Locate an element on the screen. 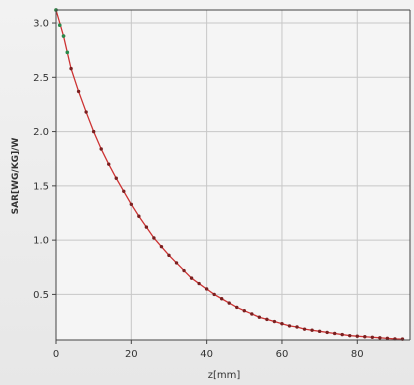  y-tick-label: 2.0 is located at coordinates (41, 132).